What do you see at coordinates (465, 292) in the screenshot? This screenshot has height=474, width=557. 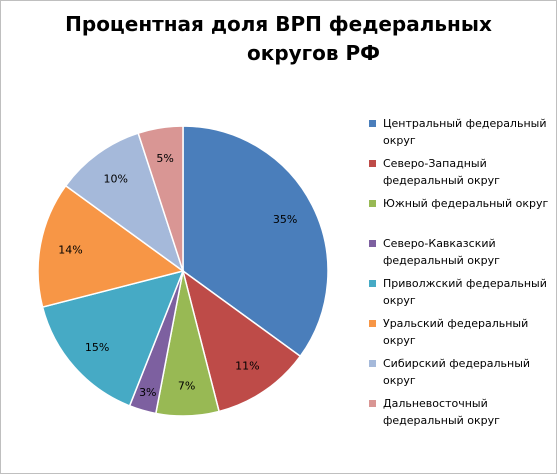 I see `legend-label: Приволжский федеральный округ` at bounding box center [465, 292].